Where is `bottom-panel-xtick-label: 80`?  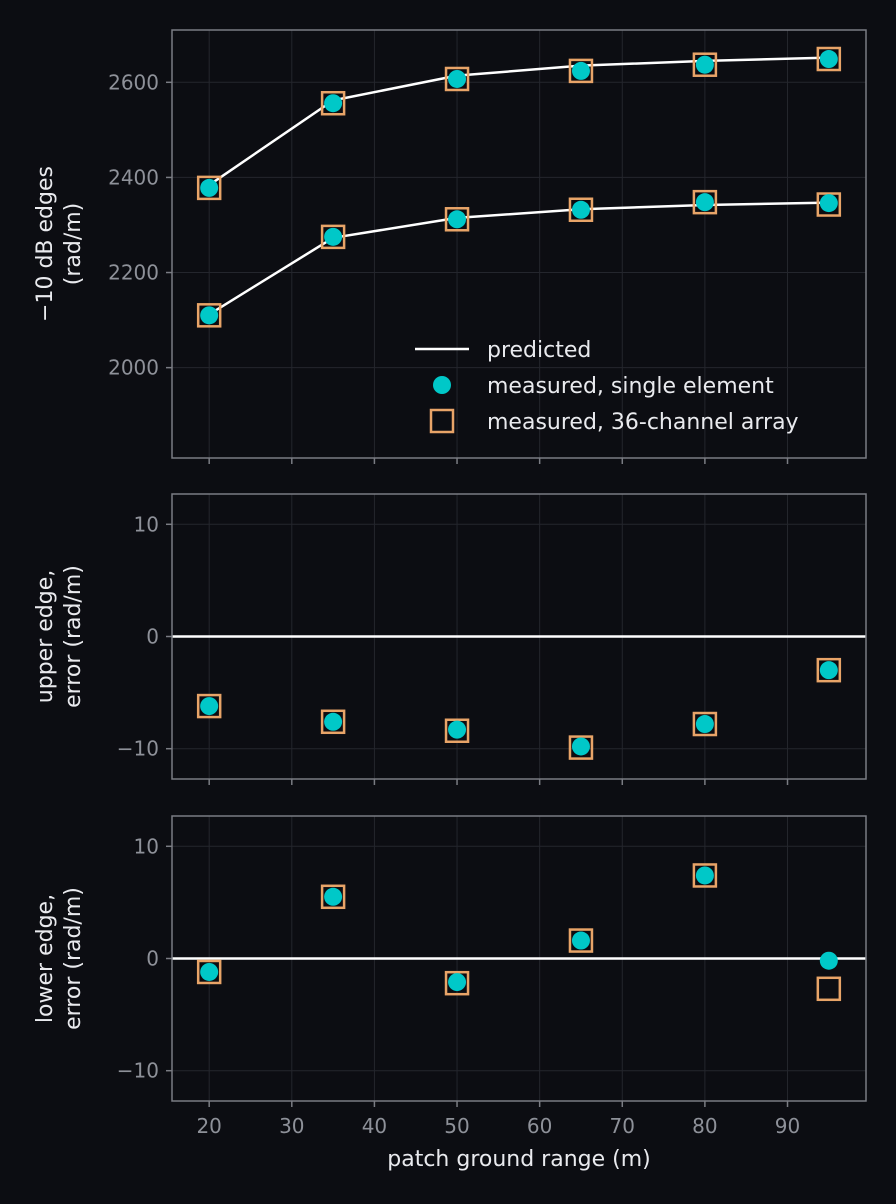 bottom-panel-xtick-label: 80 is located at coordinates (704, 1126).